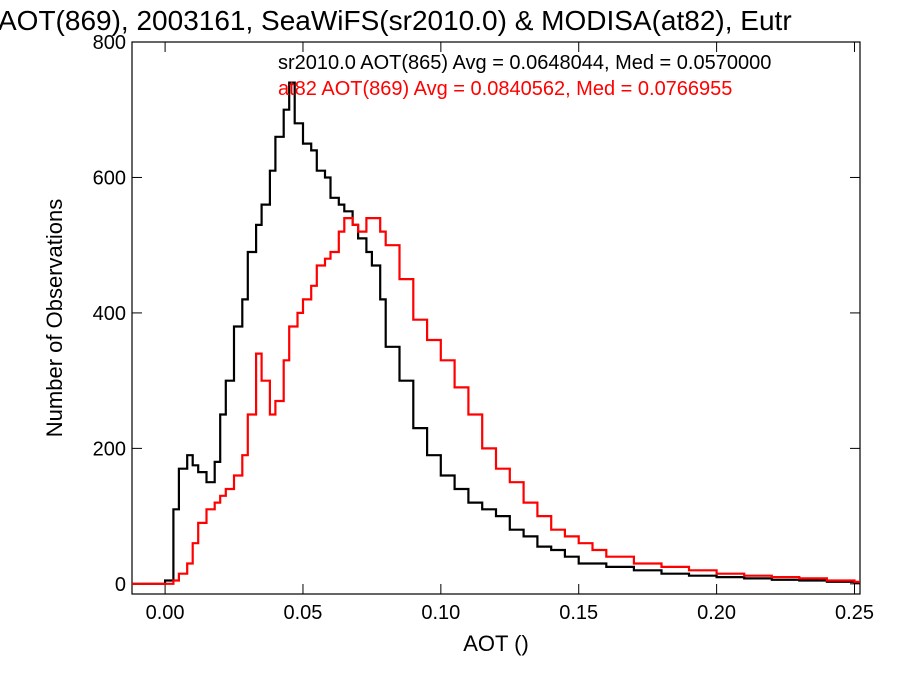  I want to click on y-axis-label: Number of Observations, so click(54, 318).